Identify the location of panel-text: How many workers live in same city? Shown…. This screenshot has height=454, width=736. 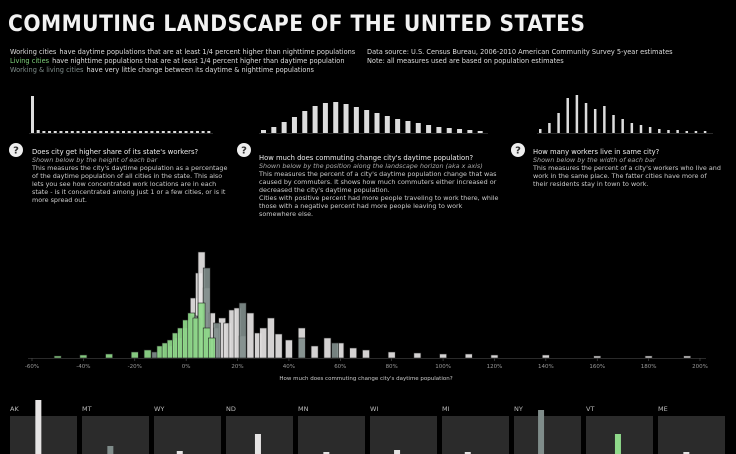
(628, 168).